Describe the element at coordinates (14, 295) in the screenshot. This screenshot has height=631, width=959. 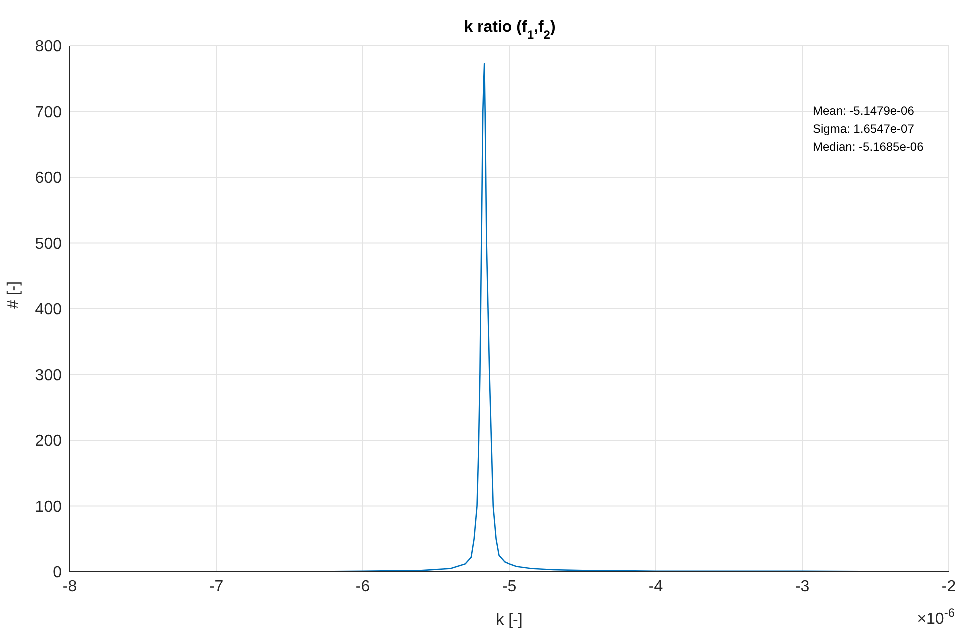
I see `y-axis-title: # [-]` at that location.